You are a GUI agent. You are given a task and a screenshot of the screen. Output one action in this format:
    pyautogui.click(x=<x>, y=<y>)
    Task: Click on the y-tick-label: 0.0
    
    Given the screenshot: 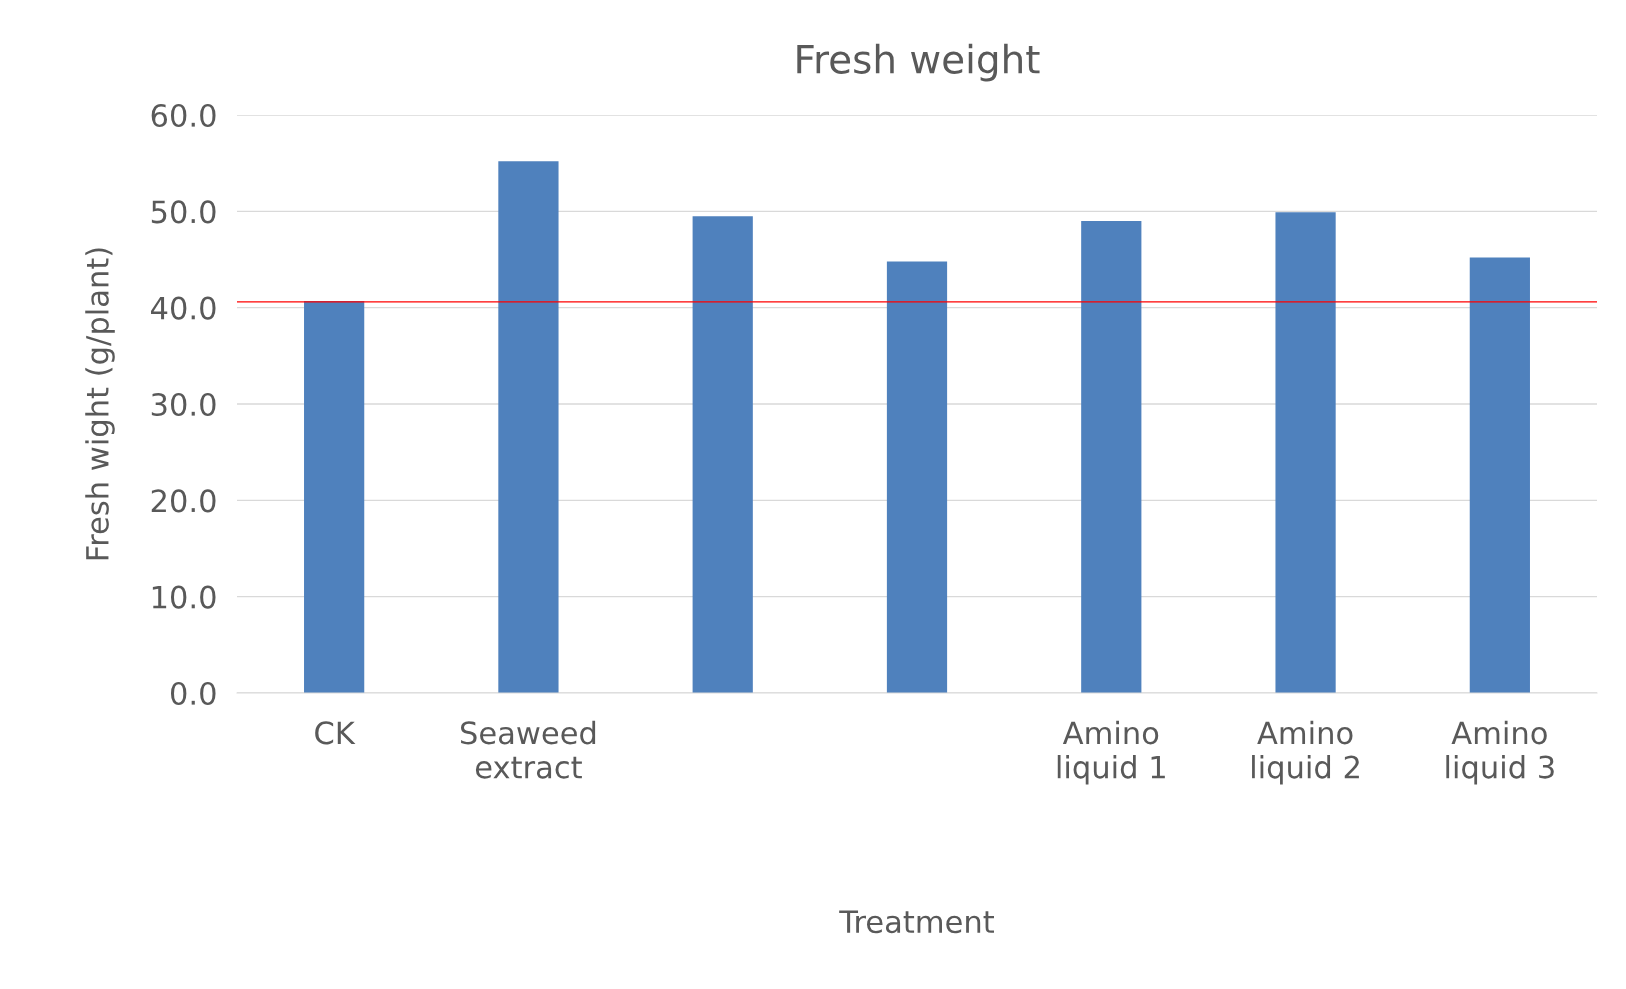 What is the action you would take?
    pyautogui.click(x=193, y=693)
    